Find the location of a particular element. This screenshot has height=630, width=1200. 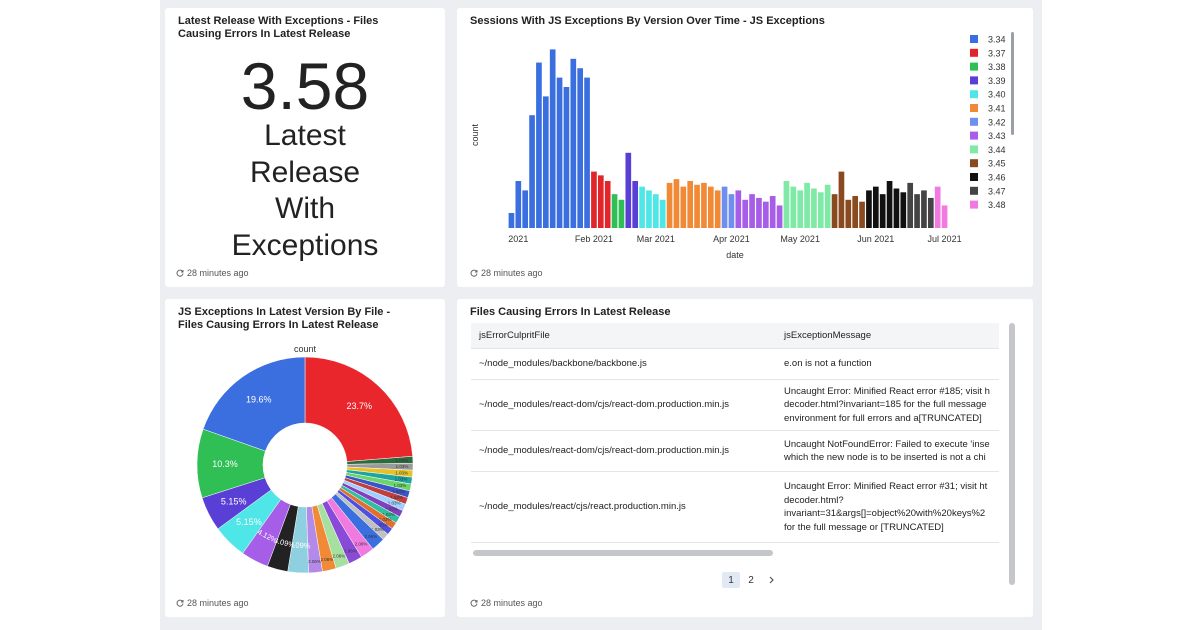

h-scrollbar is located at coordinates (623, 553).